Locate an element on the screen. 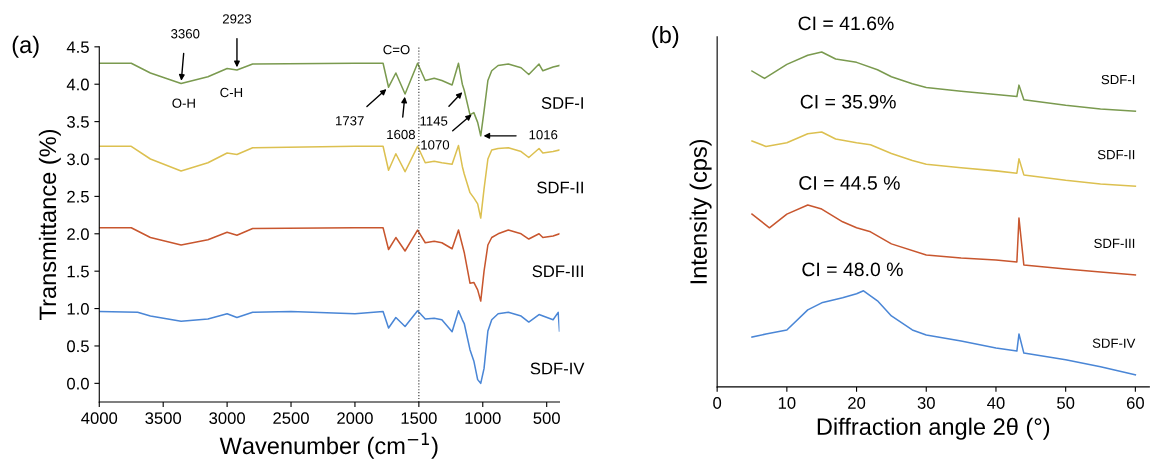 This screenshot has width=1168, height=473. y-tick-label: 4.0 is located at coordinates (77, 84).